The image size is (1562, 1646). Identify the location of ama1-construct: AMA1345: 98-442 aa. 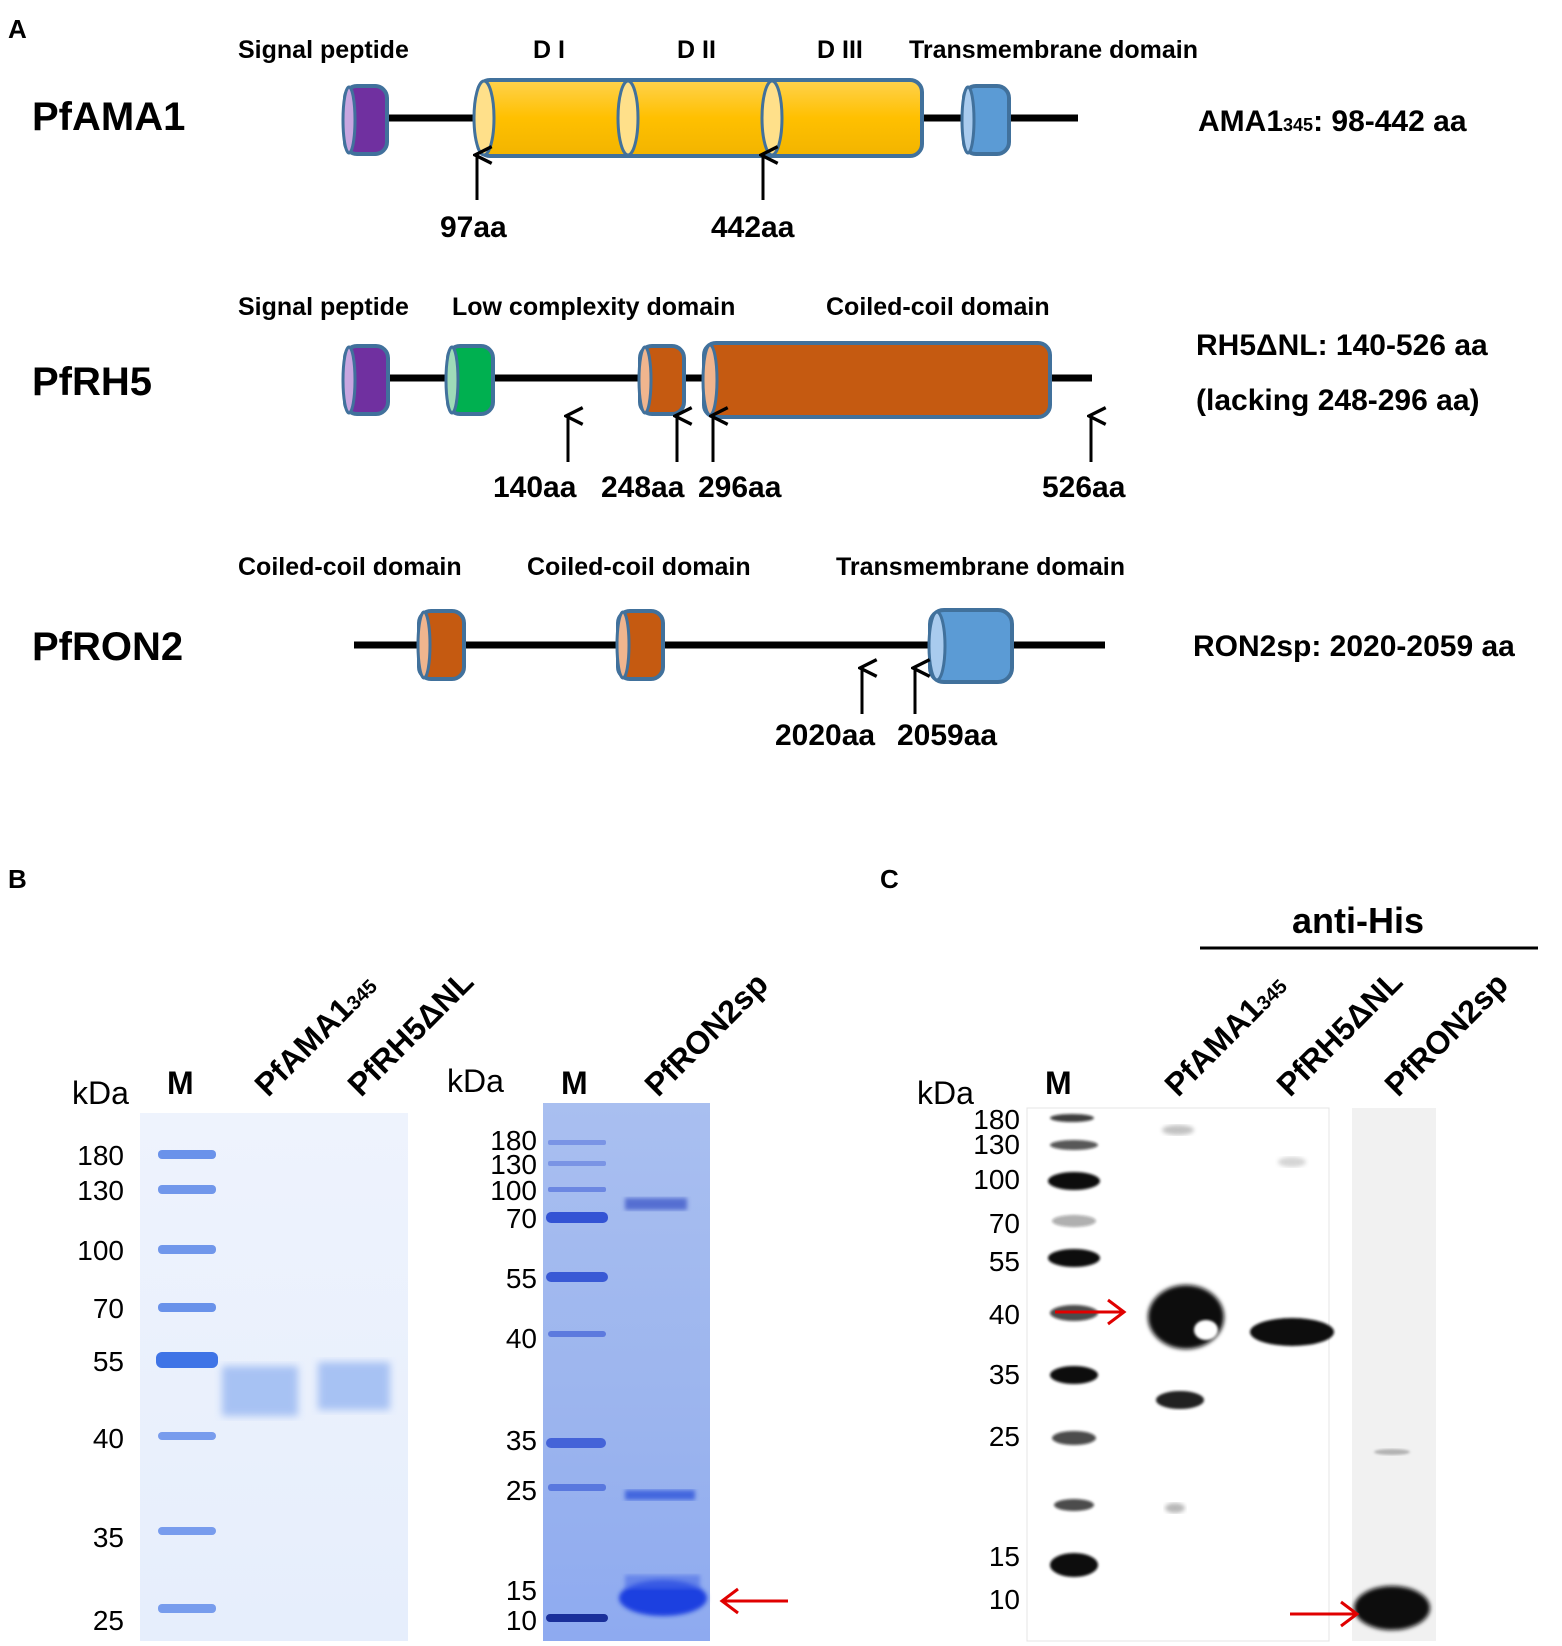
(1332, 121).